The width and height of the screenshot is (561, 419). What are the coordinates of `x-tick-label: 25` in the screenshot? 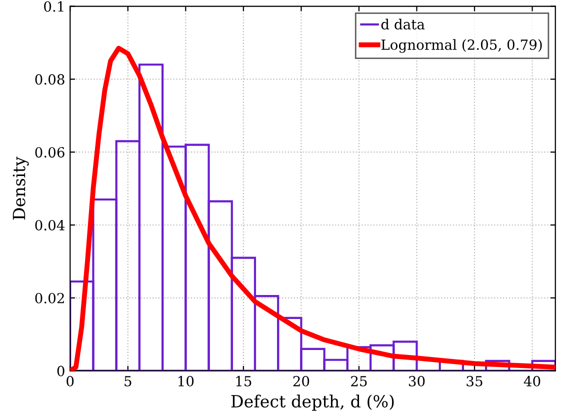 It's located at (359, 381).